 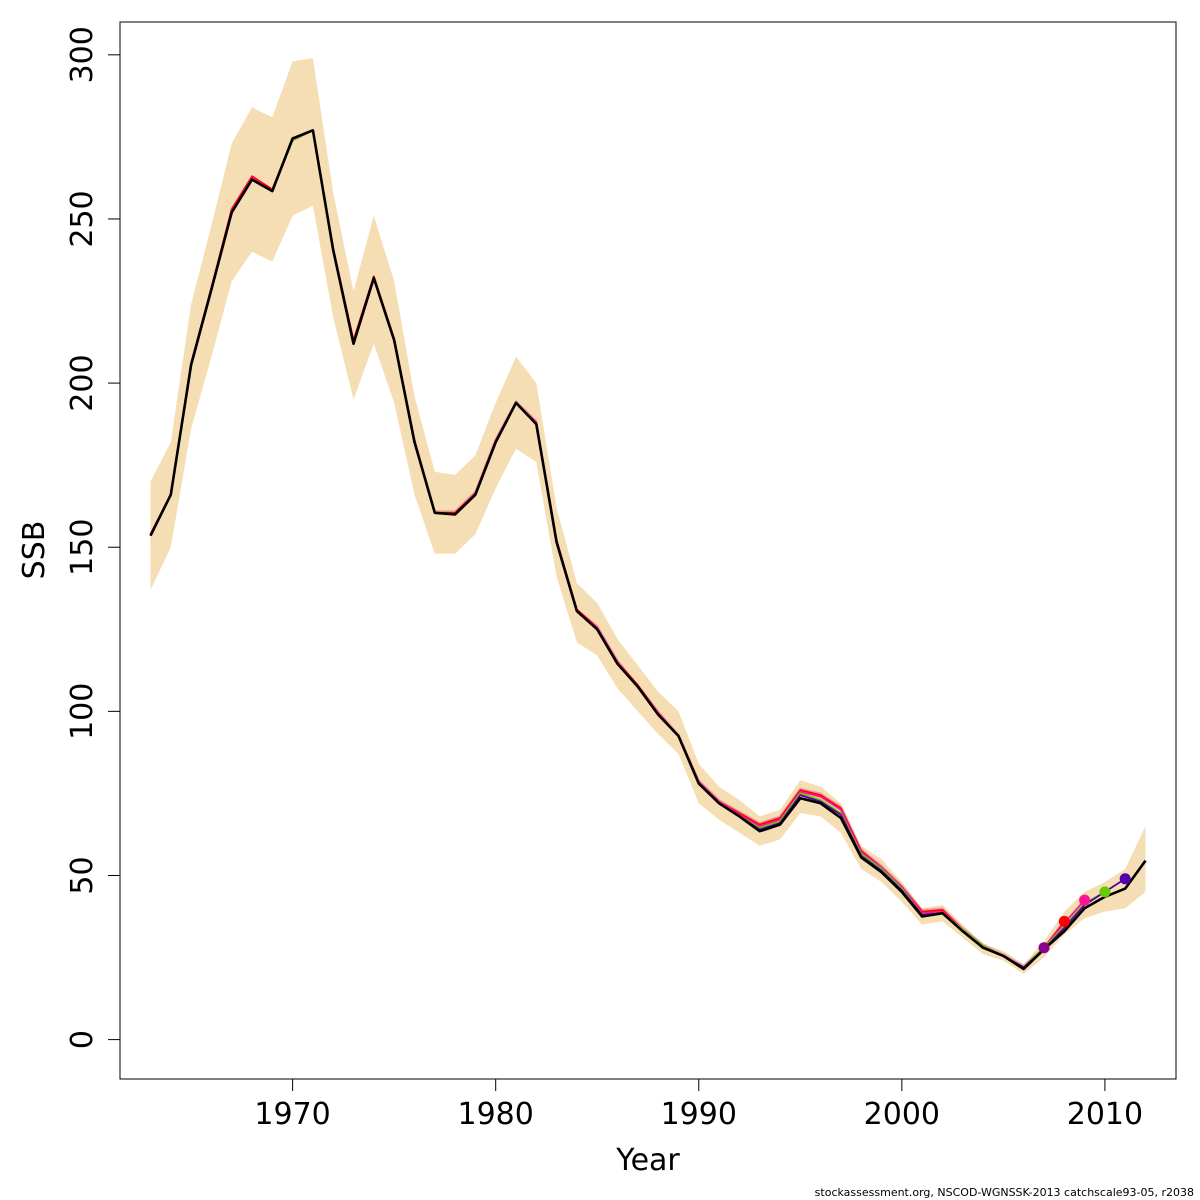 What do you see at coordinates (82, 547) in the screenshot?
I see `y-tick-label: 150` at bounding box center [82, 547].